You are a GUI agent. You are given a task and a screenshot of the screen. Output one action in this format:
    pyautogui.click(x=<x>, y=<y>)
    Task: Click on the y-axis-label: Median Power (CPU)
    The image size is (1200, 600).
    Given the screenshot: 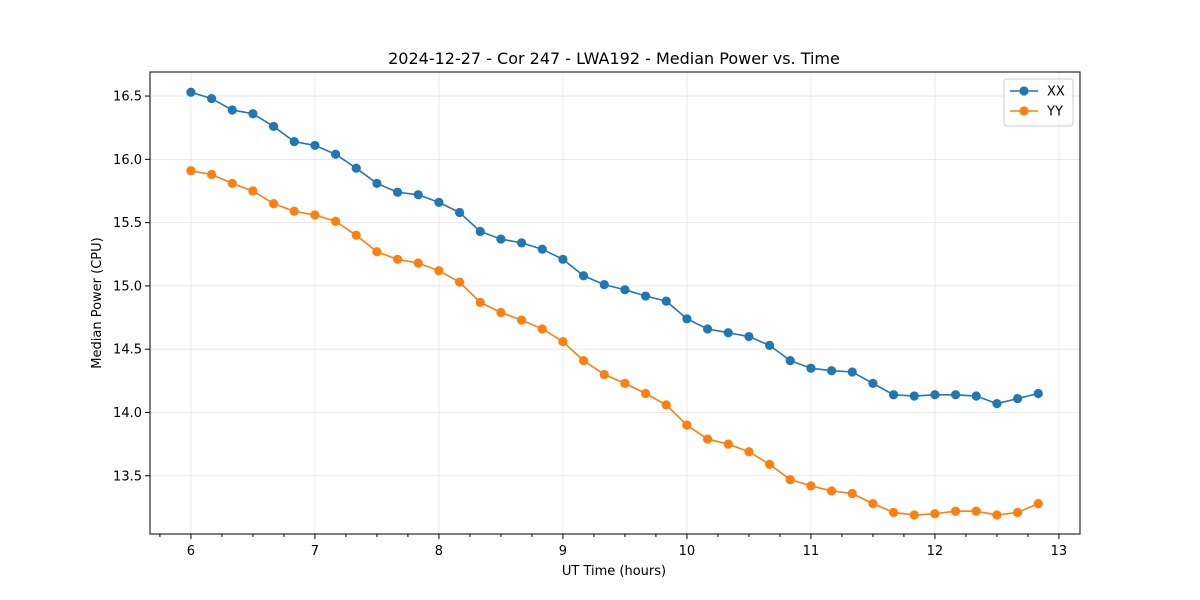 What is the action you would take?
    pyautogui.click(x=97, y=302)
    